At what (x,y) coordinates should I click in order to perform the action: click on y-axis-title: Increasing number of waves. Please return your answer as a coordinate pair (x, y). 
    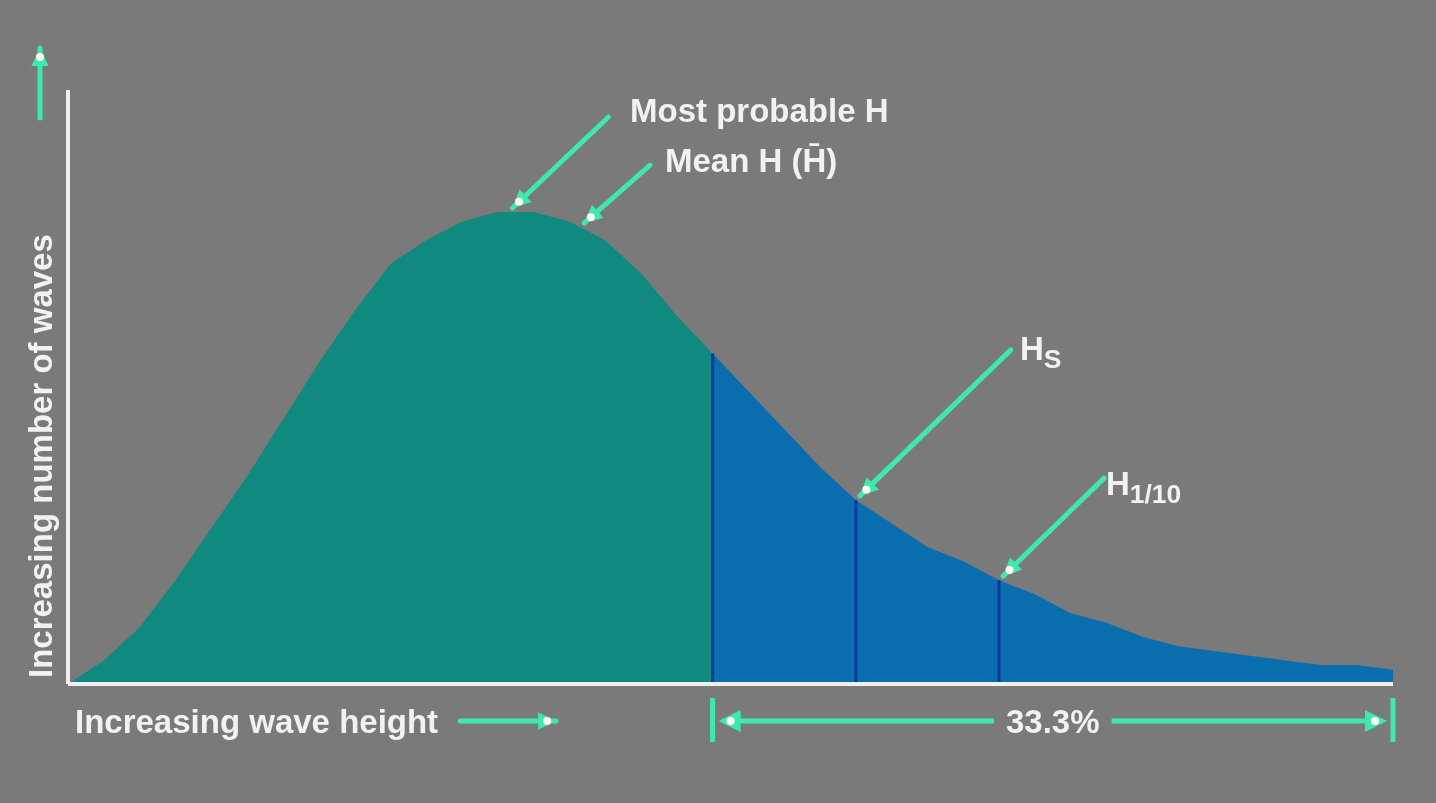
    Looking at the image, I should click on (40, 456).